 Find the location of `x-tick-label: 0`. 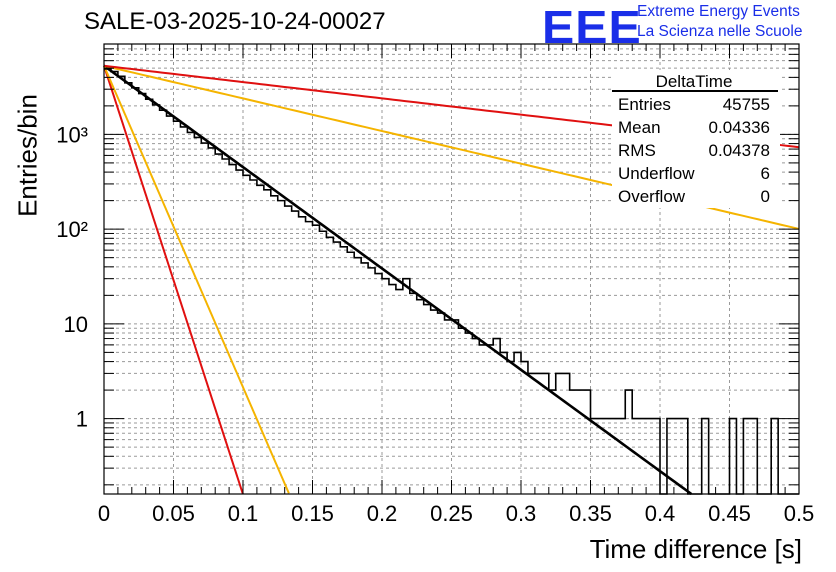

x-tick-label: 0 is located at coordinates (104, 513).